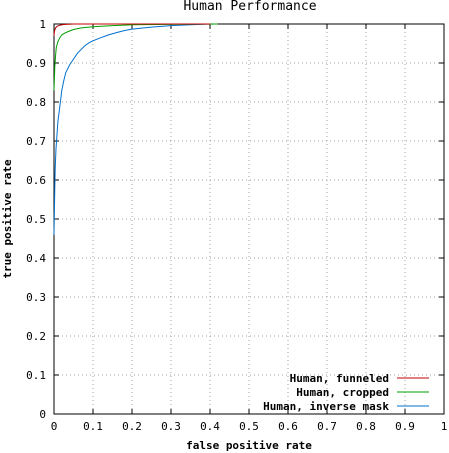 The height and width of the screenshot is (453, 449). What do you see at coordinates (249, 445) in the screenshot?
I see `x-axis-label: false positive rate` at bounding box center [249, 445].